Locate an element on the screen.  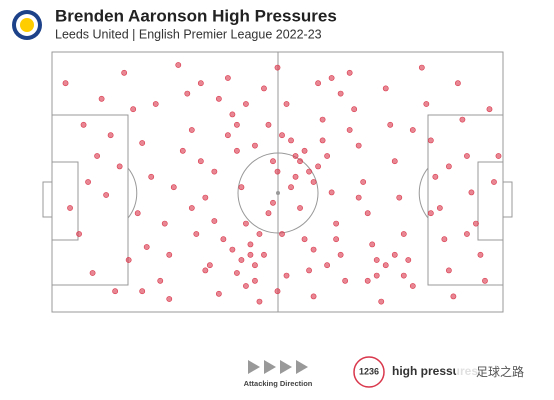
watermark: 足球之路 is located at coordinates (500, 371).